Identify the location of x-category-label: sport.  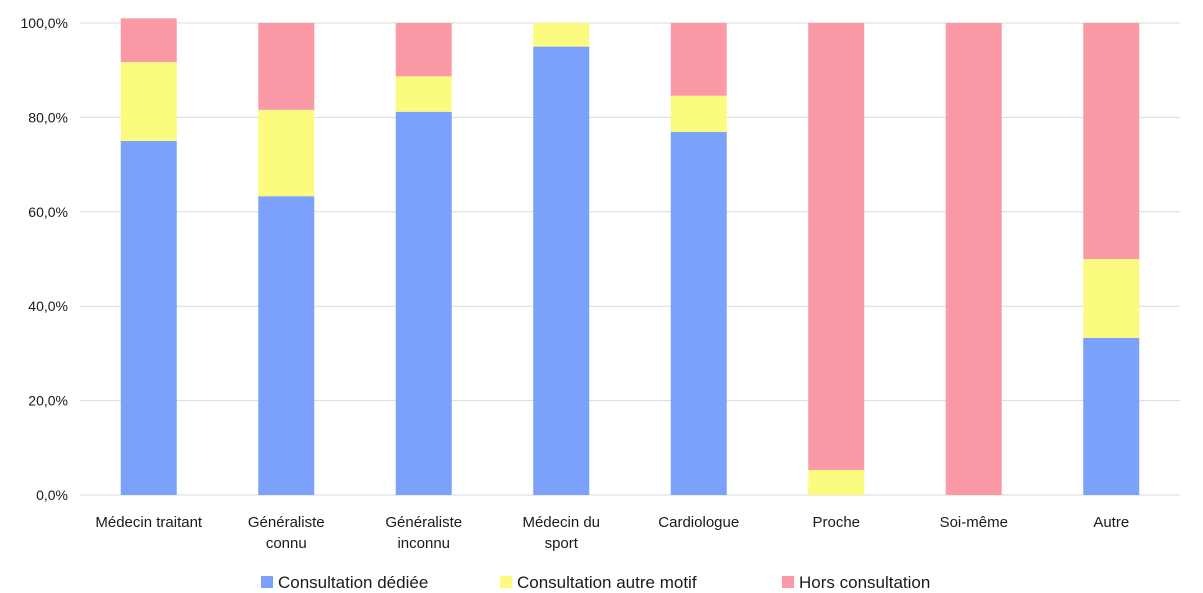
(562, 543).